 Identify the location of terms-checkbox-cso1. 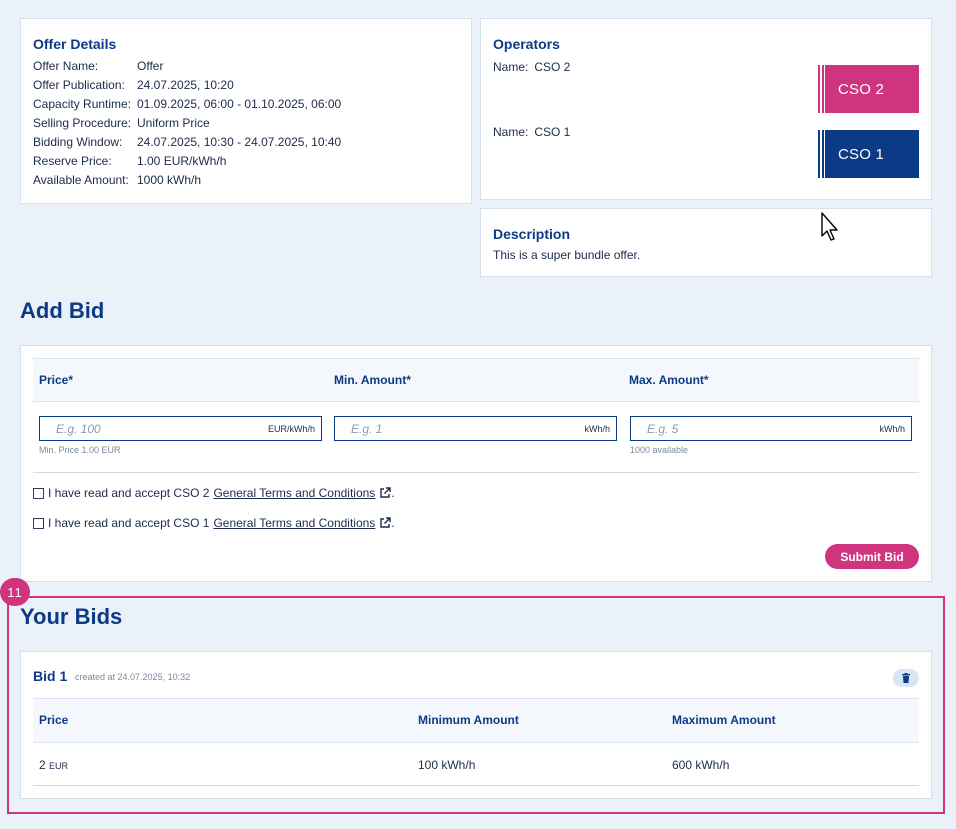
(38, 523).